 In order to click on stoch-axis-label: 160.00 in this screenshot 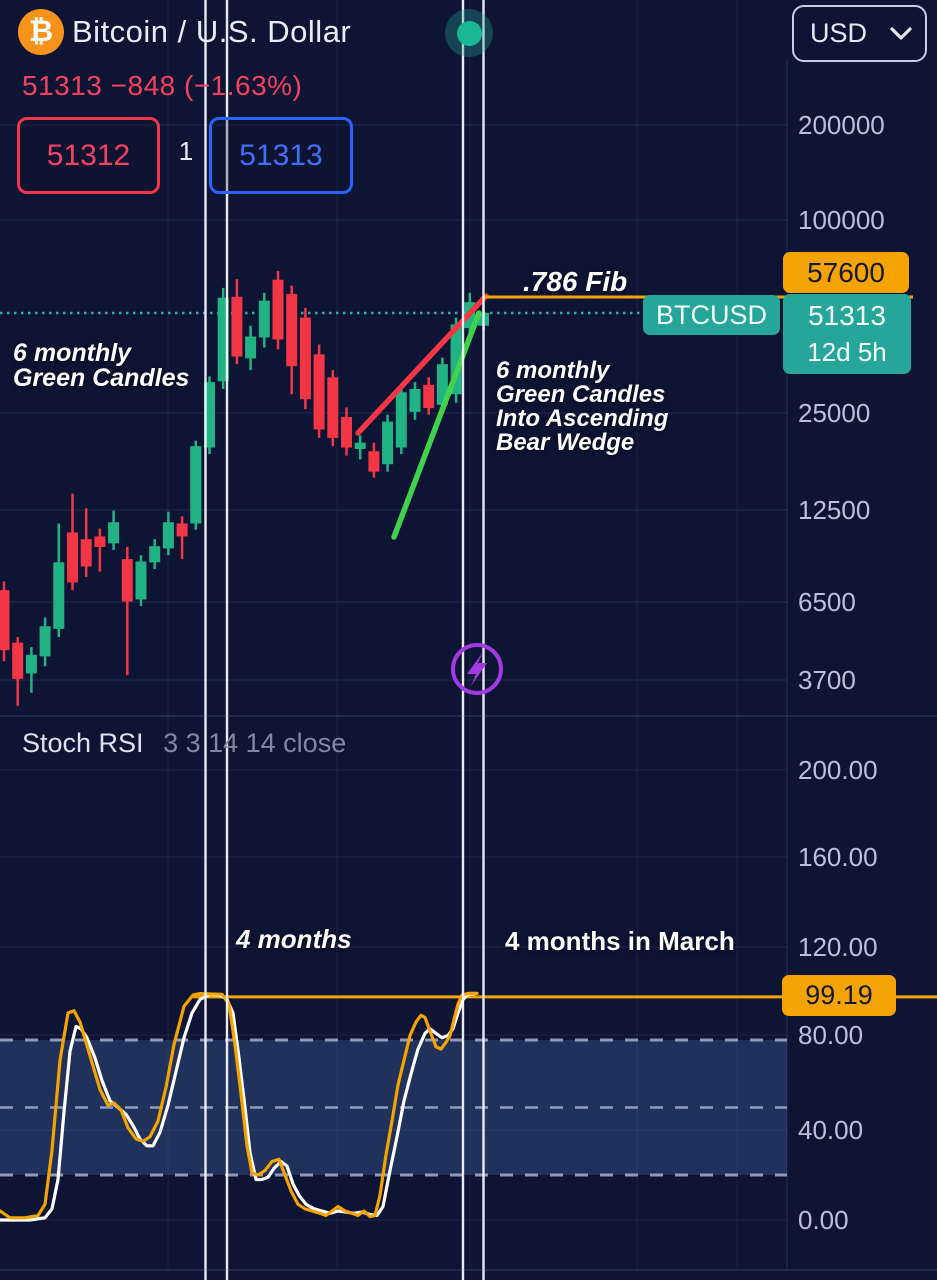, I will do `click(838, 857)`.